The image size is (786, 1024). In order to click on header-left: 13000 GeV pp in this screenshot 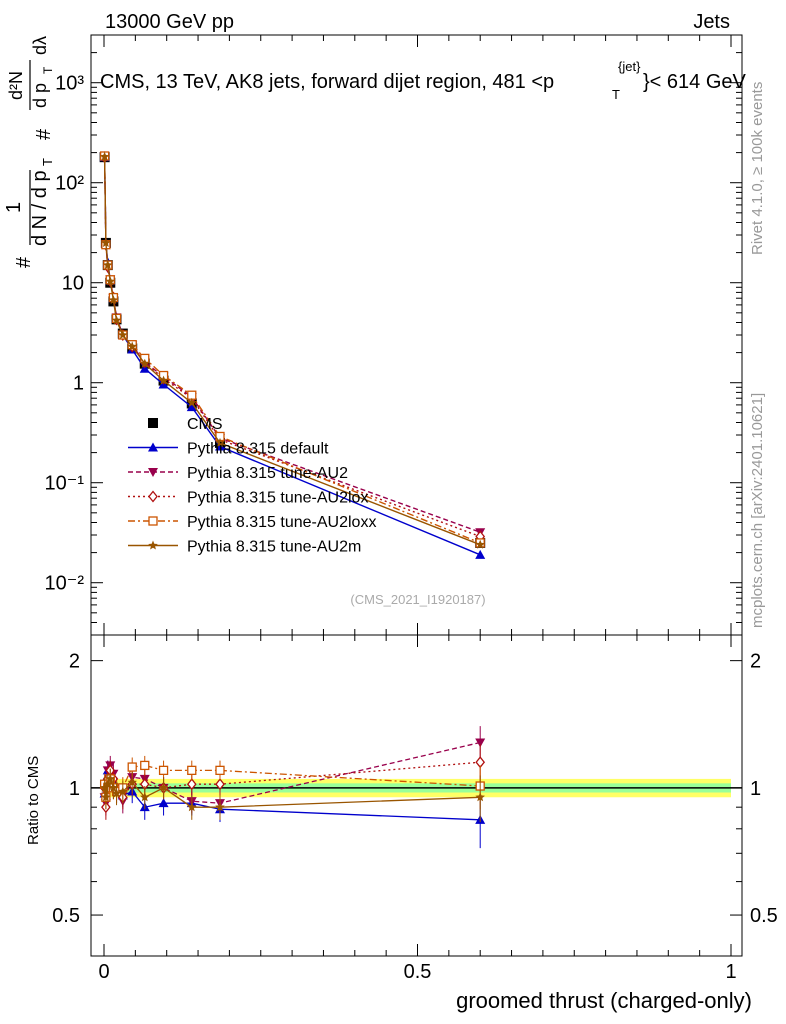, I will do `click(169, 22)`.